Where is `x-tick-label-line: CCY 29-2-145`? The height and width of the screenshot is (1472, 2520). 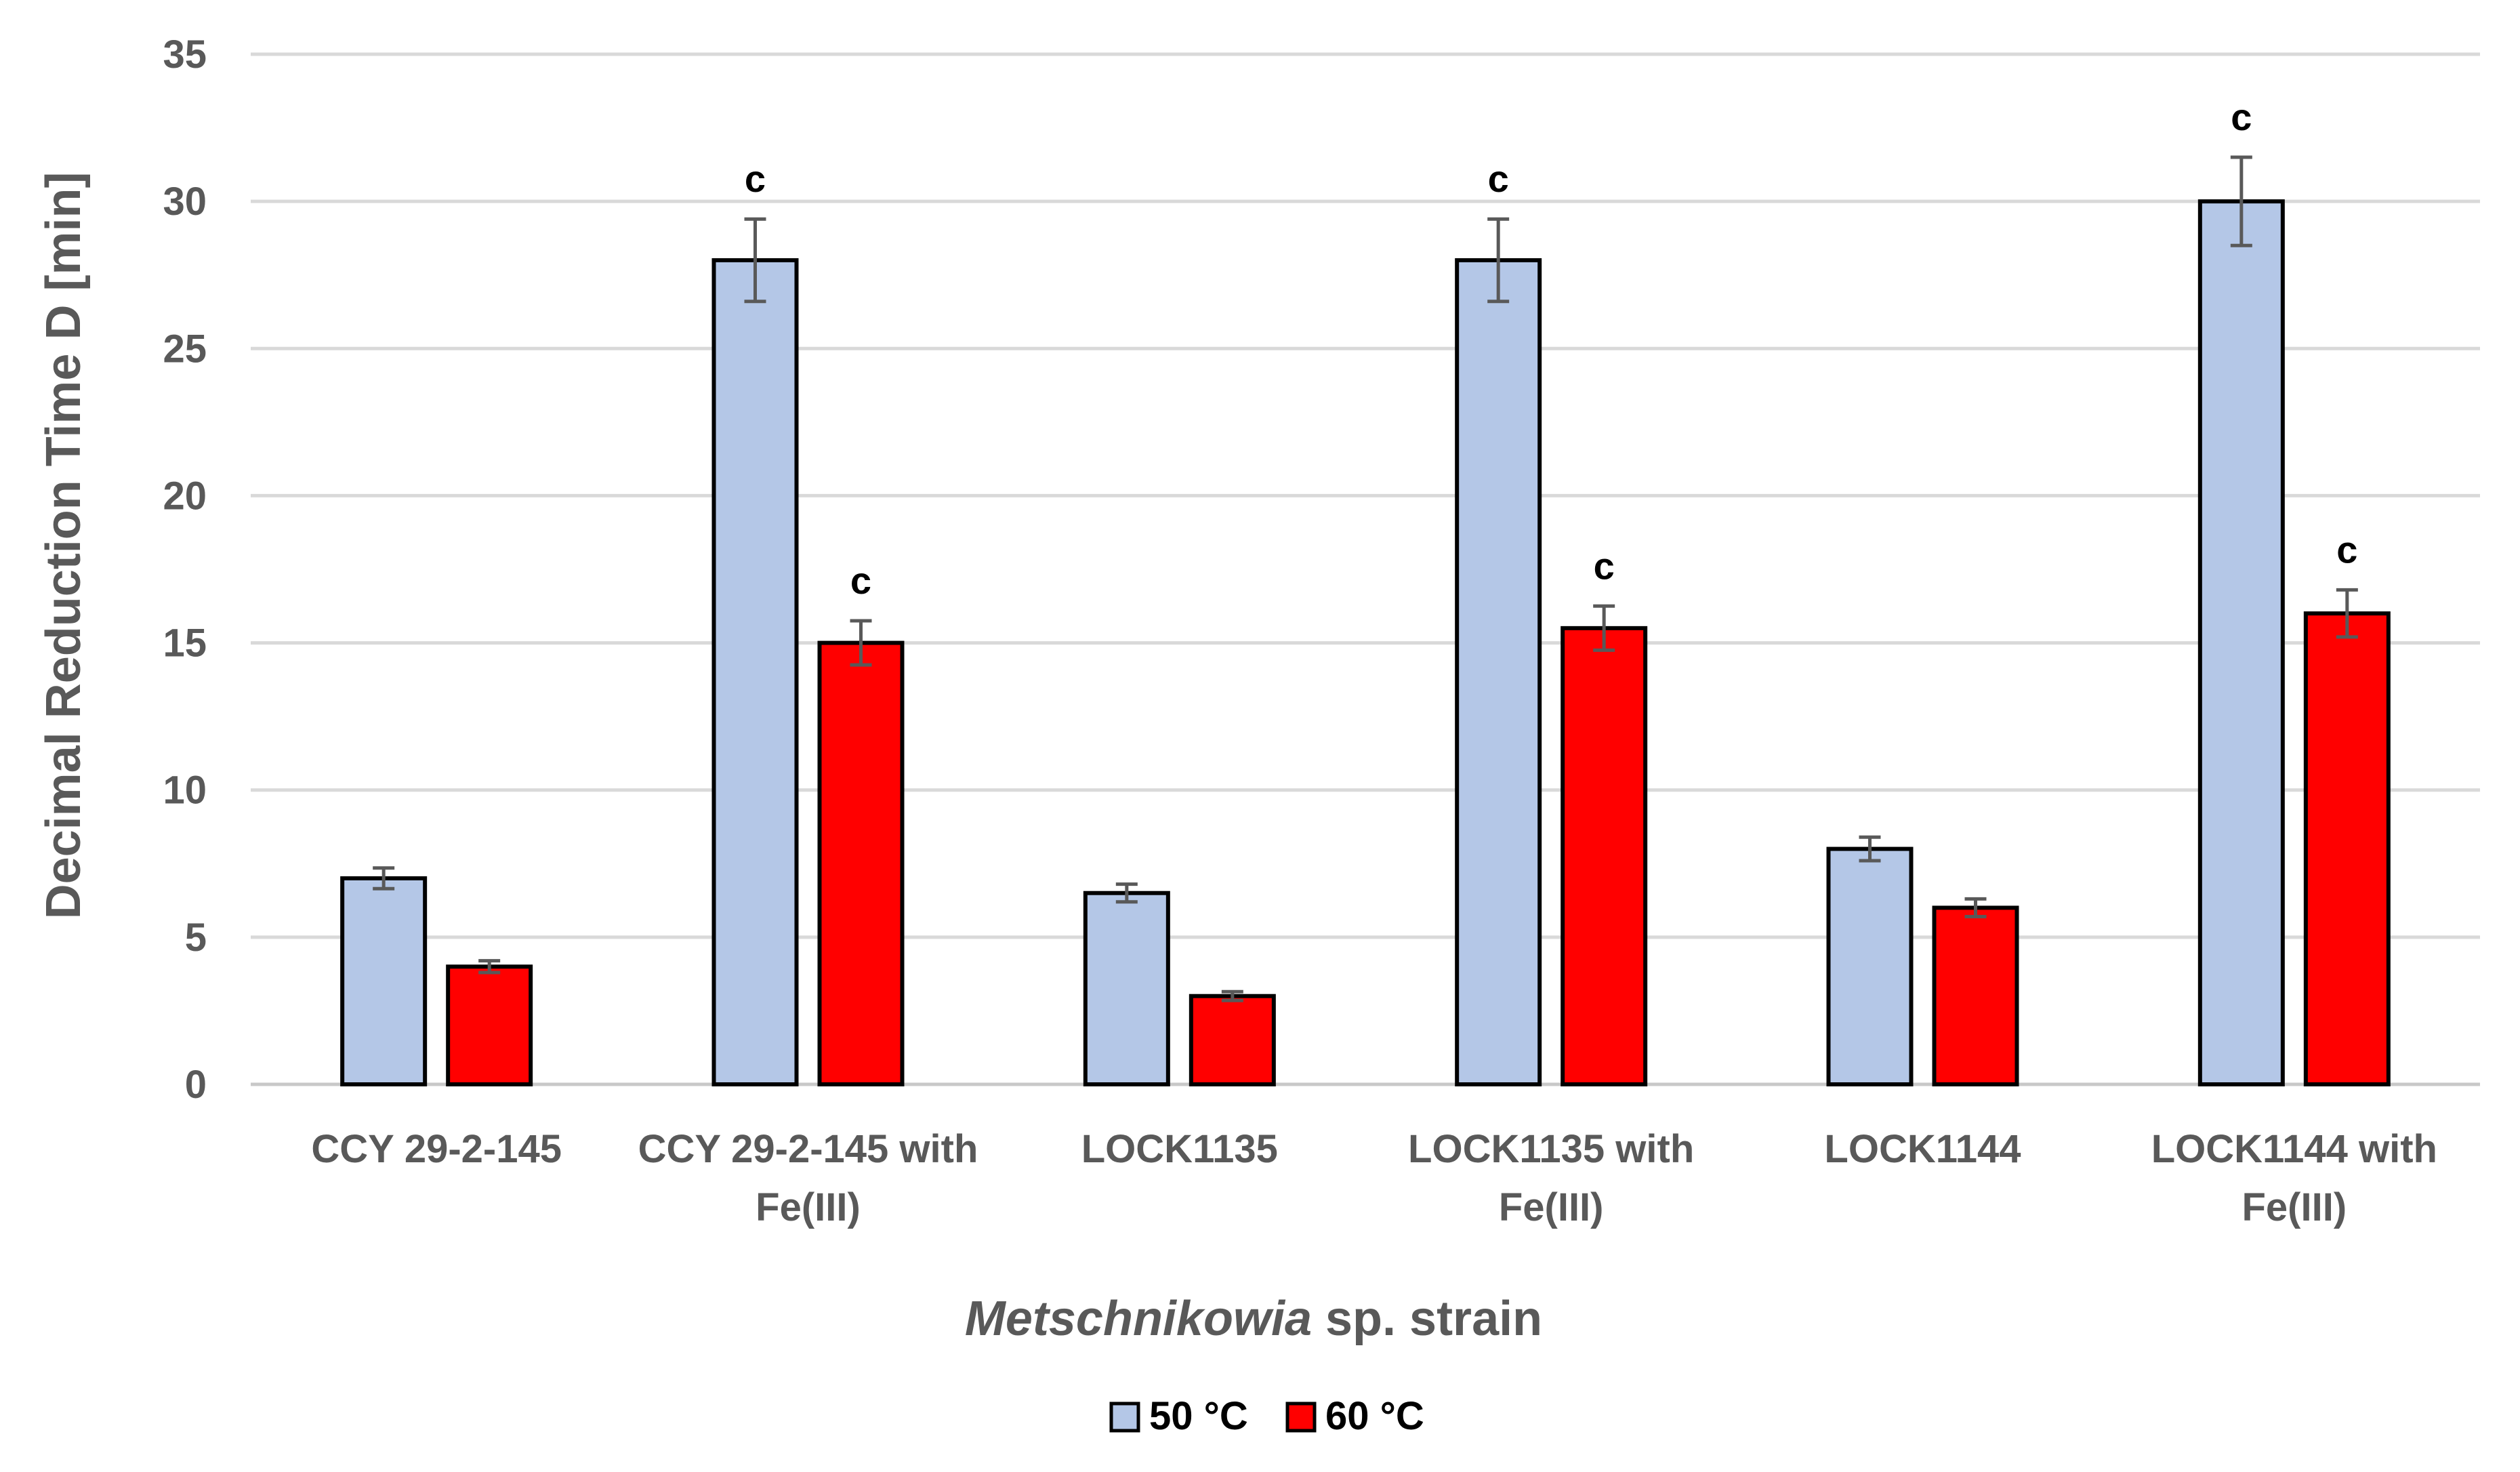 x-tick-label-line: CCY 29-2-145 is located at coordinates (437, 1149).